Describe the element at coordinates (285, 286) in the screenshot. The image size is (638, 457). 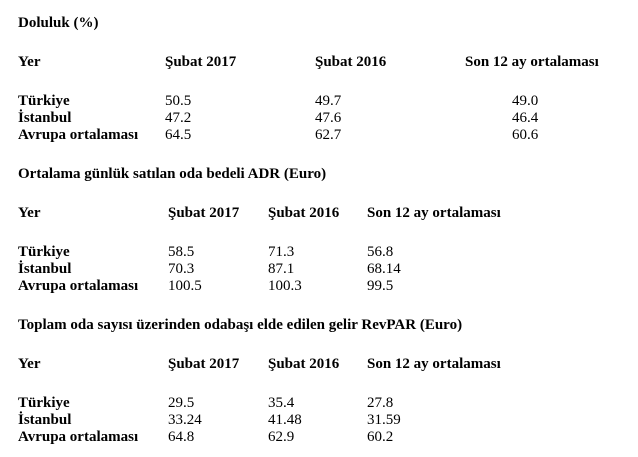
I see `cell-value: 100.3` at that location.